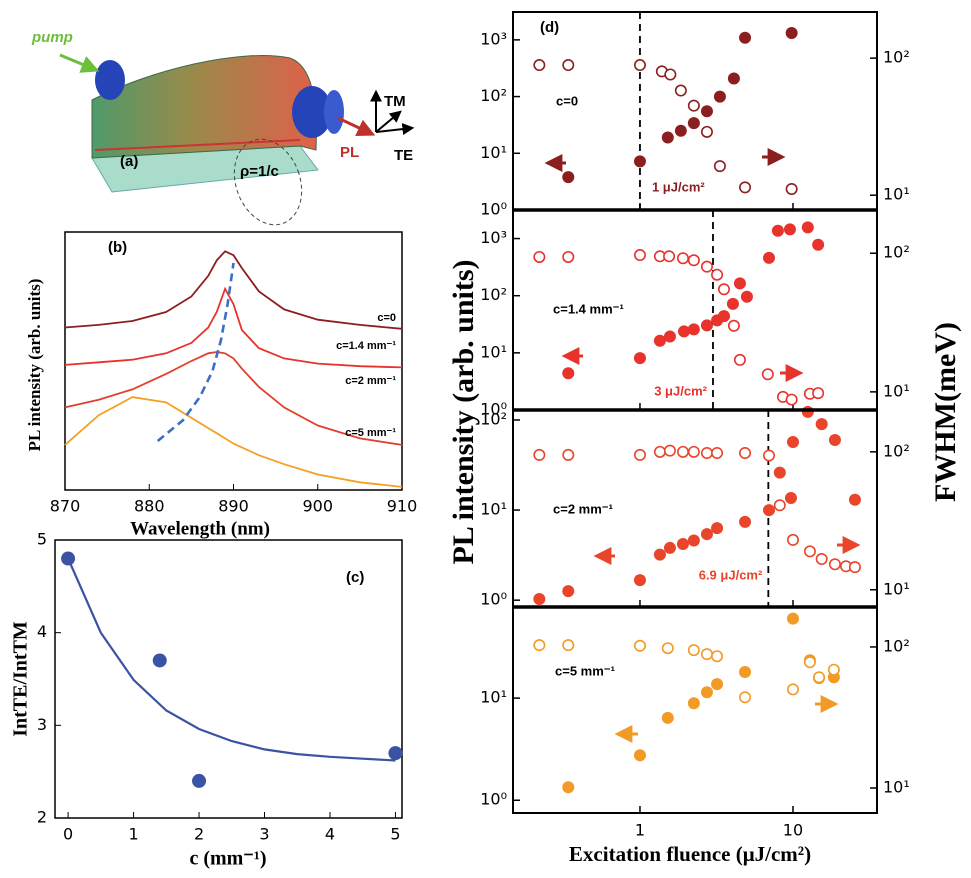 This screenshot has width=971, height=878. I want to click on threshold-label: 1 μJ/cm², so click(678, 186).